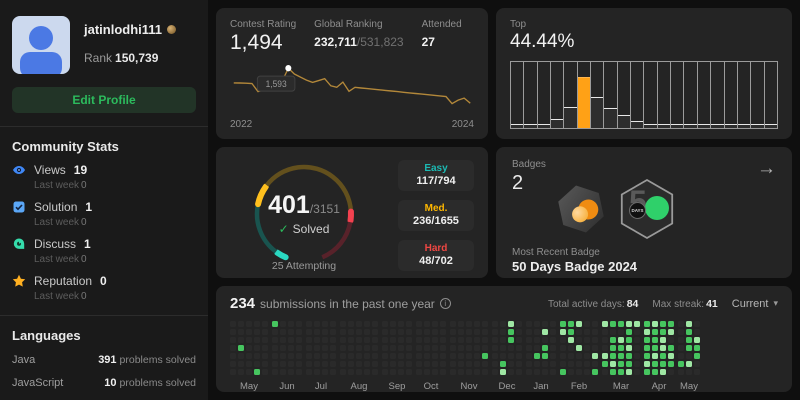 The height and width of the screenshot is (400, 800). I want to click on info-icon, so click(445, 303).